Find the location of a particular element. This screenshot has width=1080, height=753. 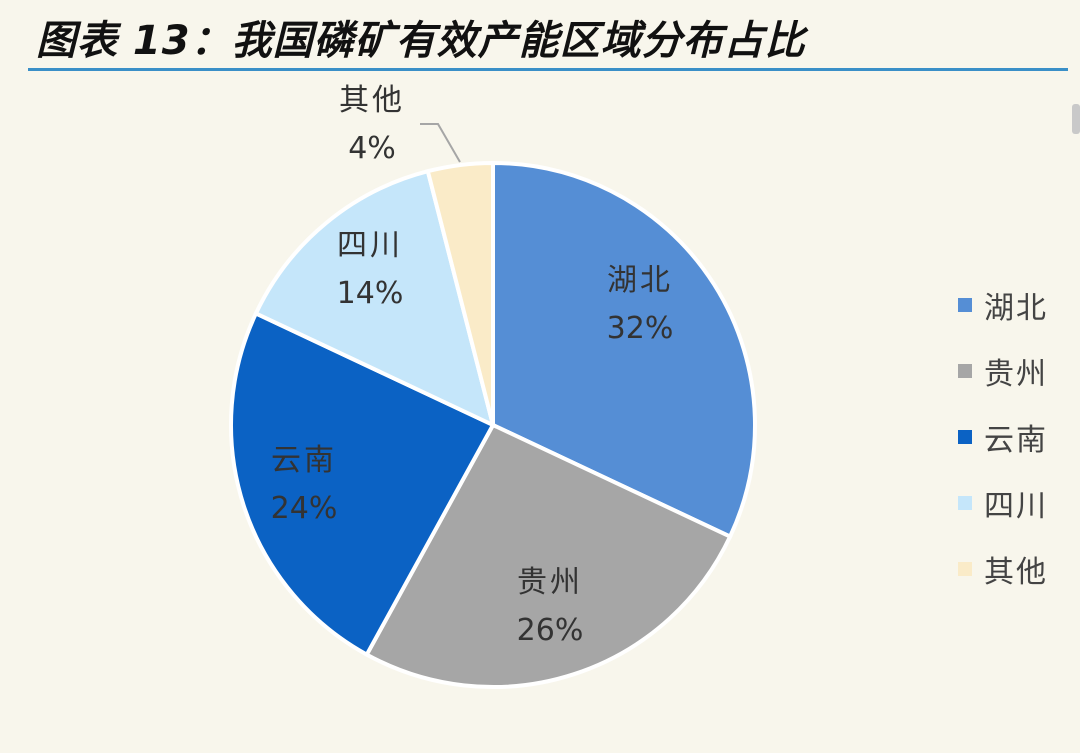

legend-item-other: 其他 is located at coordinates (1013, 569).